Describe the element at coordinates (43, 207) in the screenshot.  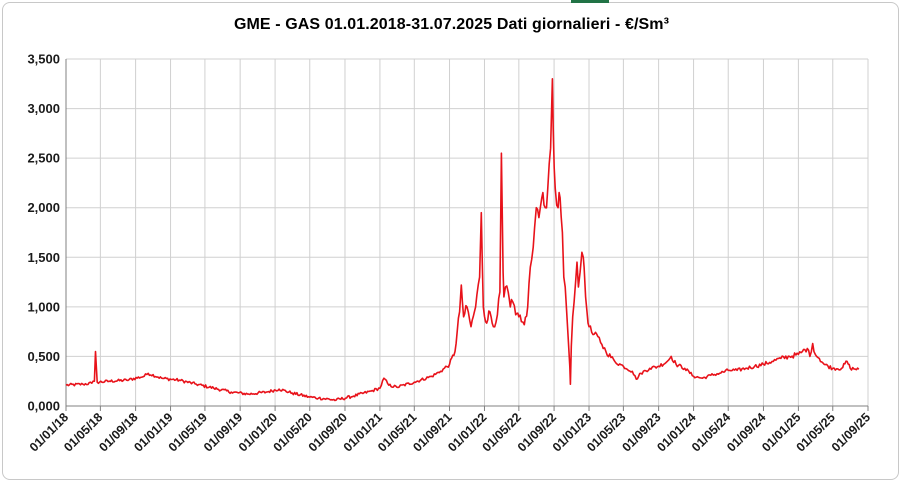
I see `y-tick-label: 2,000` at that location.